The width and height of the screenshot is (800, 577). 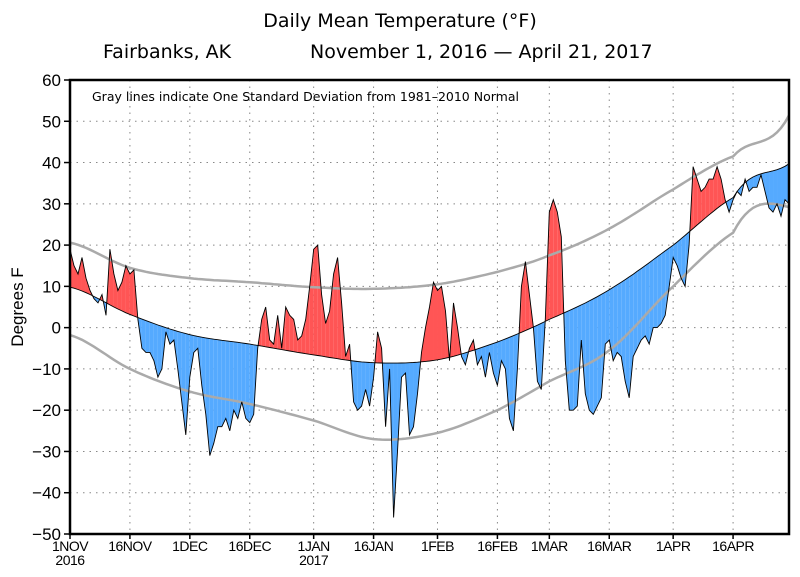 I want to click on y-tick-label: 60, so click(x=51, y=80).